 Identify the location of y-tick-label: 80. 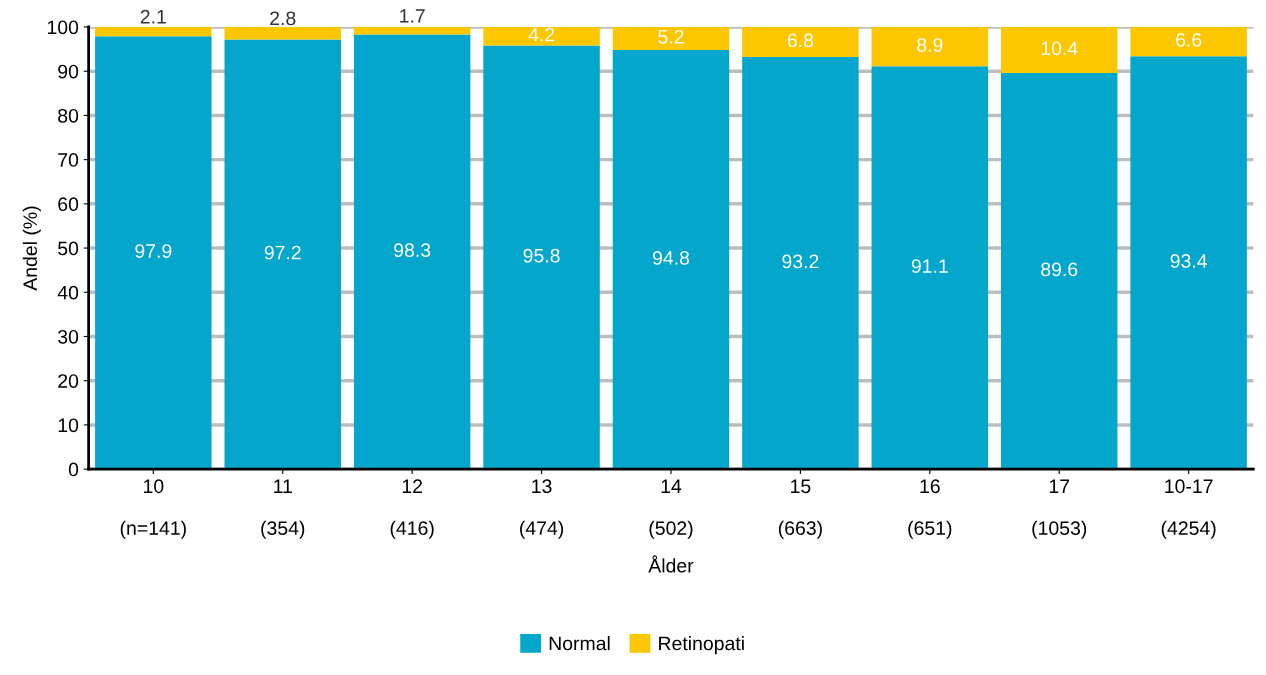
(68, 115).